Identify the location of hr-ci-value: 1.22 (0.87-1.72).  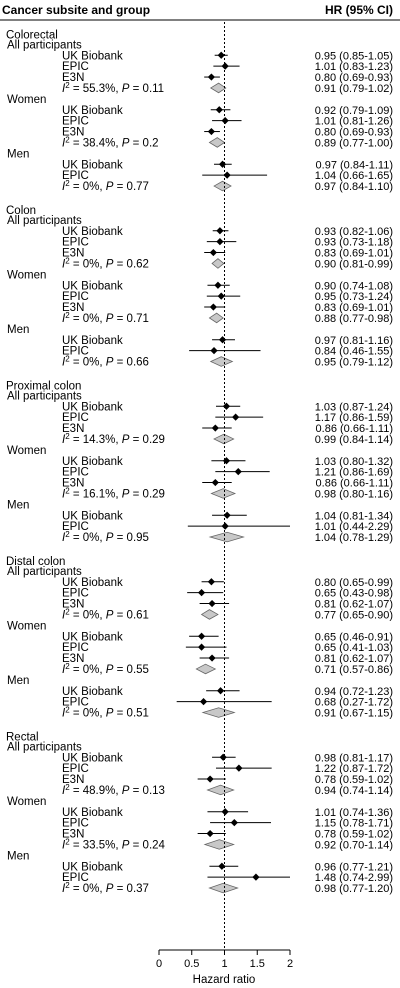
(354, 769).